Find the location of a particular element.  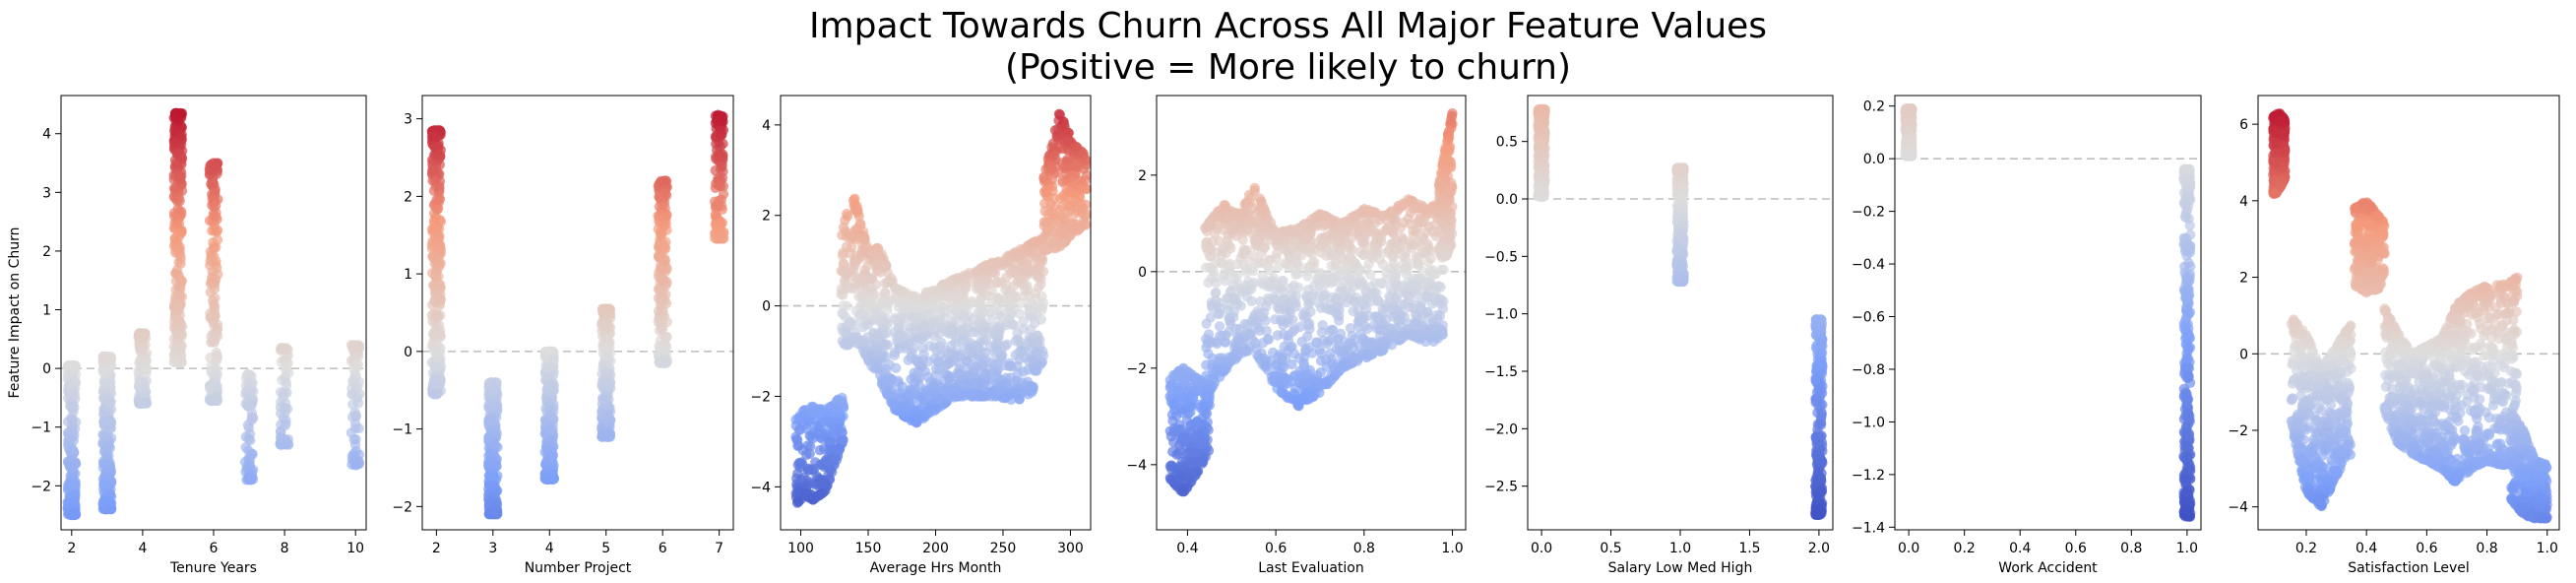

y-tick-label: 4 is located at coordinates (46, 135).